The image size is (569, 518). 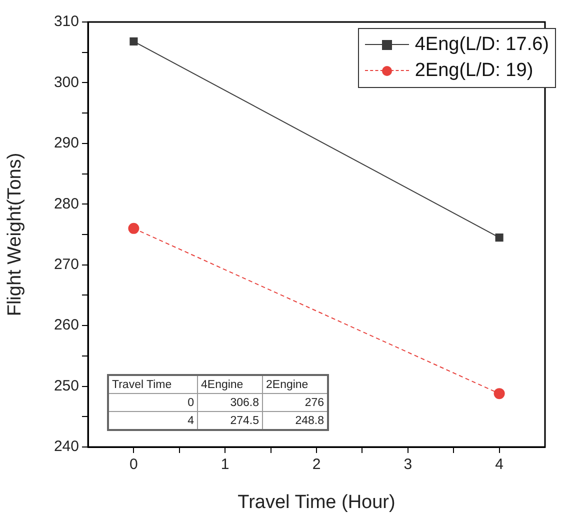 What do you see at coordinates (499, 465) in the screenshot?
I see `x-tick-label: 4` at bounding box center [499, 465].